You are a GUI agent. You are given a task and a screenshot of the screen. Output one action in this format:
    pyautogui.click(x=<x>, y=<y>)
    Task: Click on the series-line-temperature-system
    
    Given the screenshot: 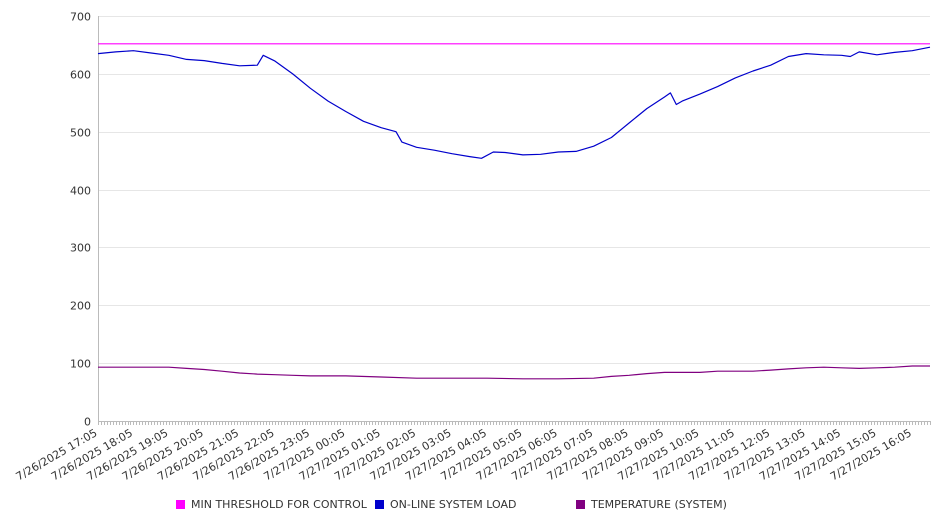 What is the action you would take?
    pyautogui.click(x=514, y=372)
    